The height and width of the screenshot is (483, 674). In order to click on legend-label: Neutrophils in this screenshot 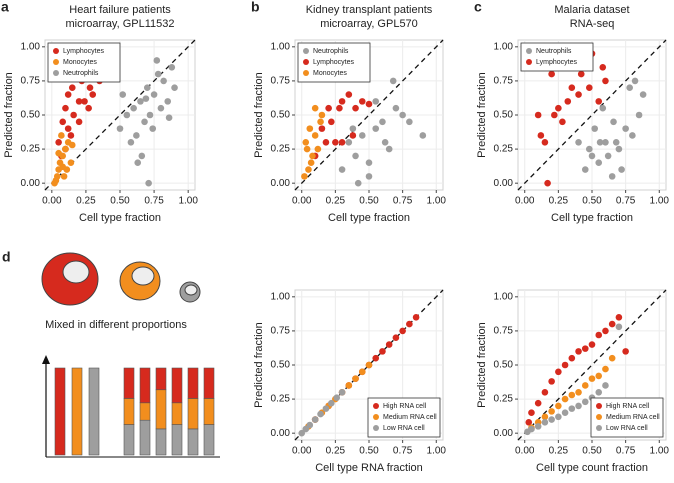, I will do `click(554, 51)`.